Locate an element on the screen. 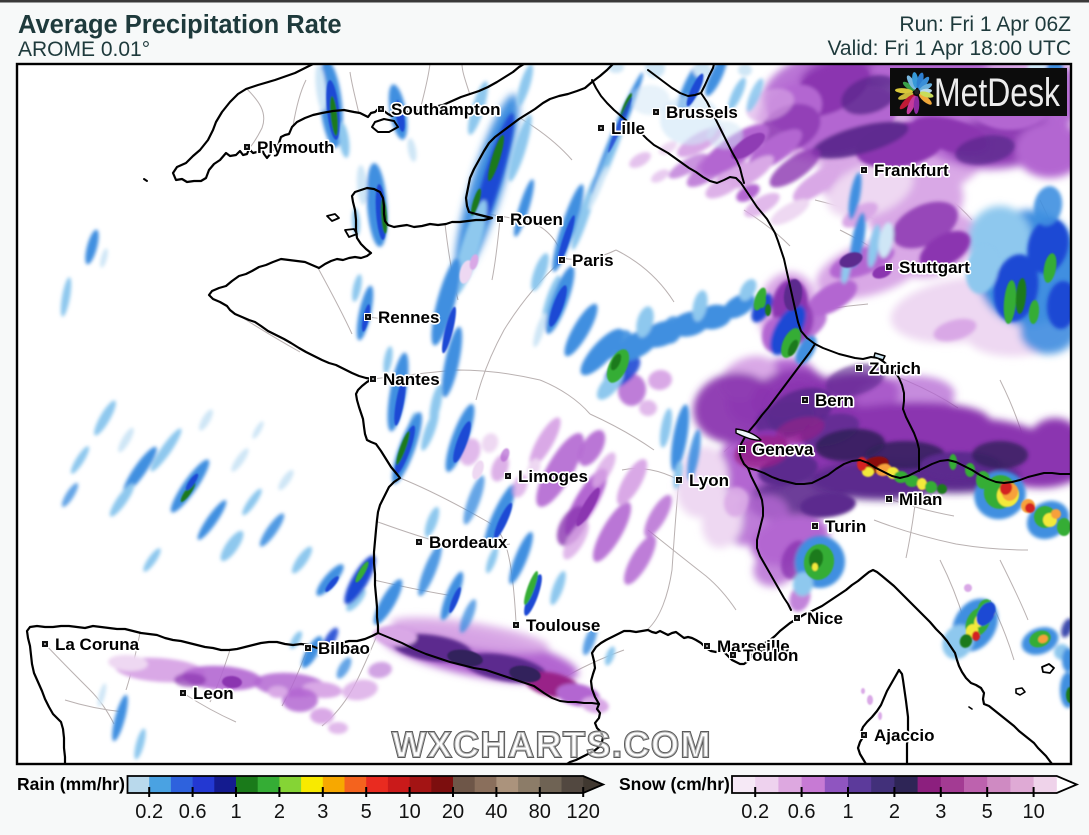 The height and width of the screenshot is (835, 1089). svg-text: Brussels is located at coordinates (702, 112).